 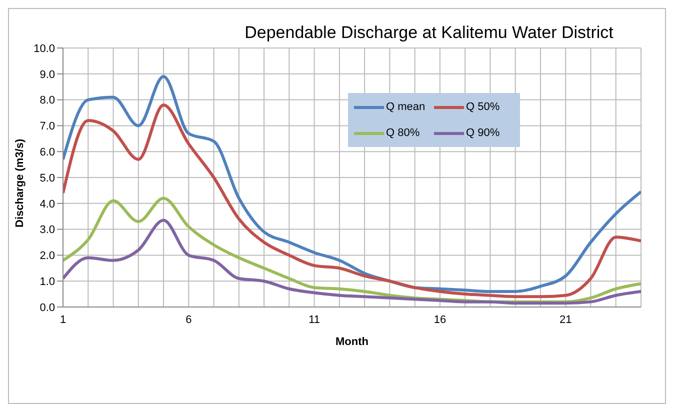 What do you see at coordinates (20, 183) in the screenshot?
I see `y-axis-title: Discharge (m3/s)` at bounding box center [20, 183].